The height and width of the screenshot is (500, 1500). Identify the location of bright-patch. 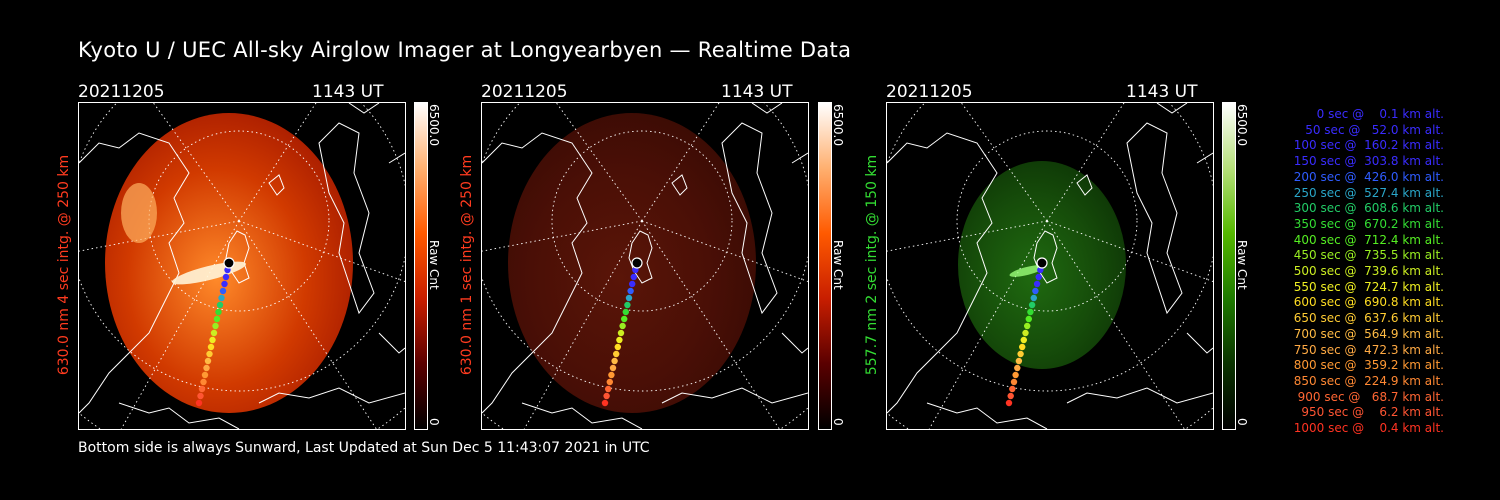
(139, 213).